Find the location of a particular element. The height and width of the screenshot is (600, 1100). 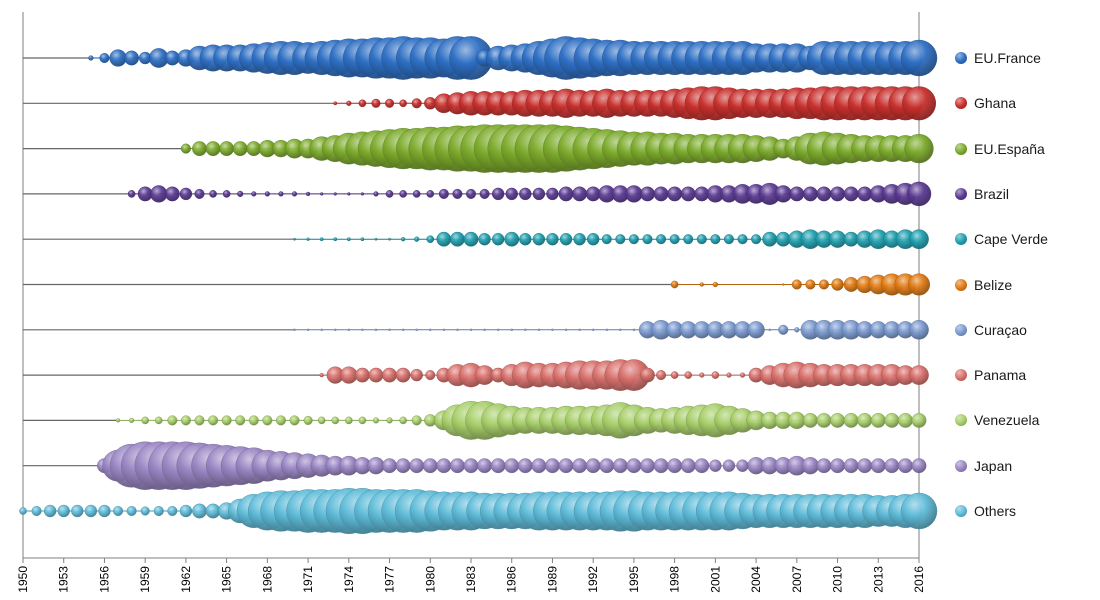

series-row-ghana is located at coordinates (480, 103).